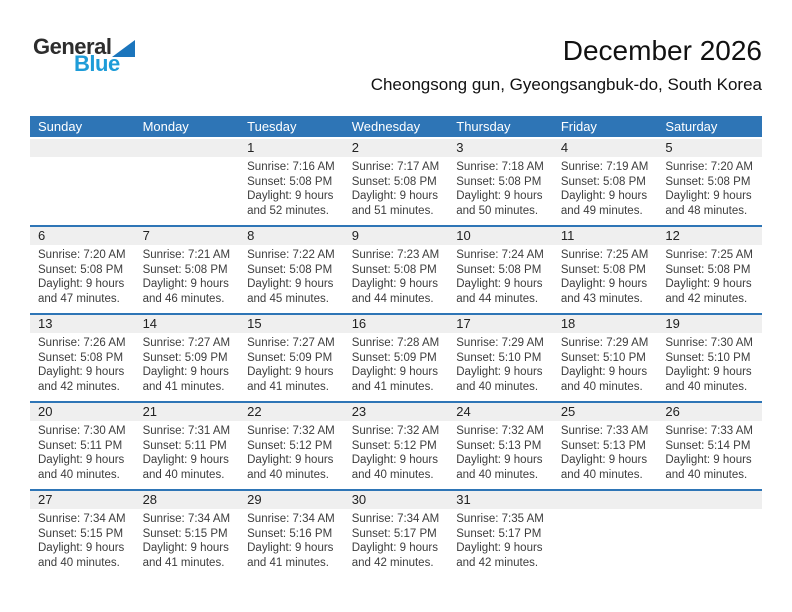  Describe the element at coordinates (709, 148) in the screenshot. I see `day-number: 5` at that location.